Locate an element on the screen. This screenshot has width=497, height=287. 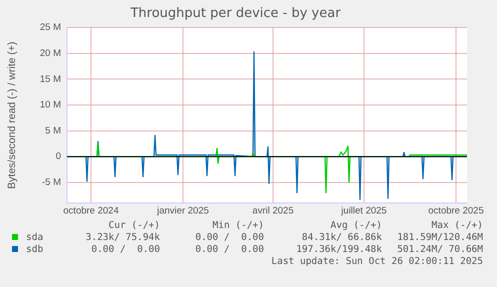
legend-label: sda is located at coordinates (35, 237).